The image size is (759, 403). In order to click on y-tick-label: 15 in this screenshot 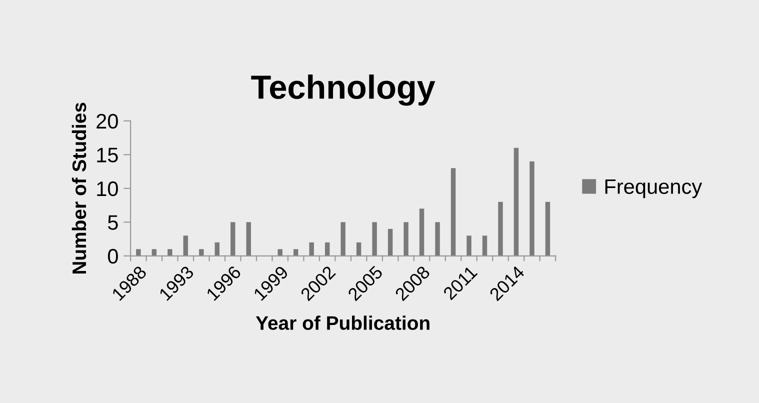, I will do `click(107, 155)`.